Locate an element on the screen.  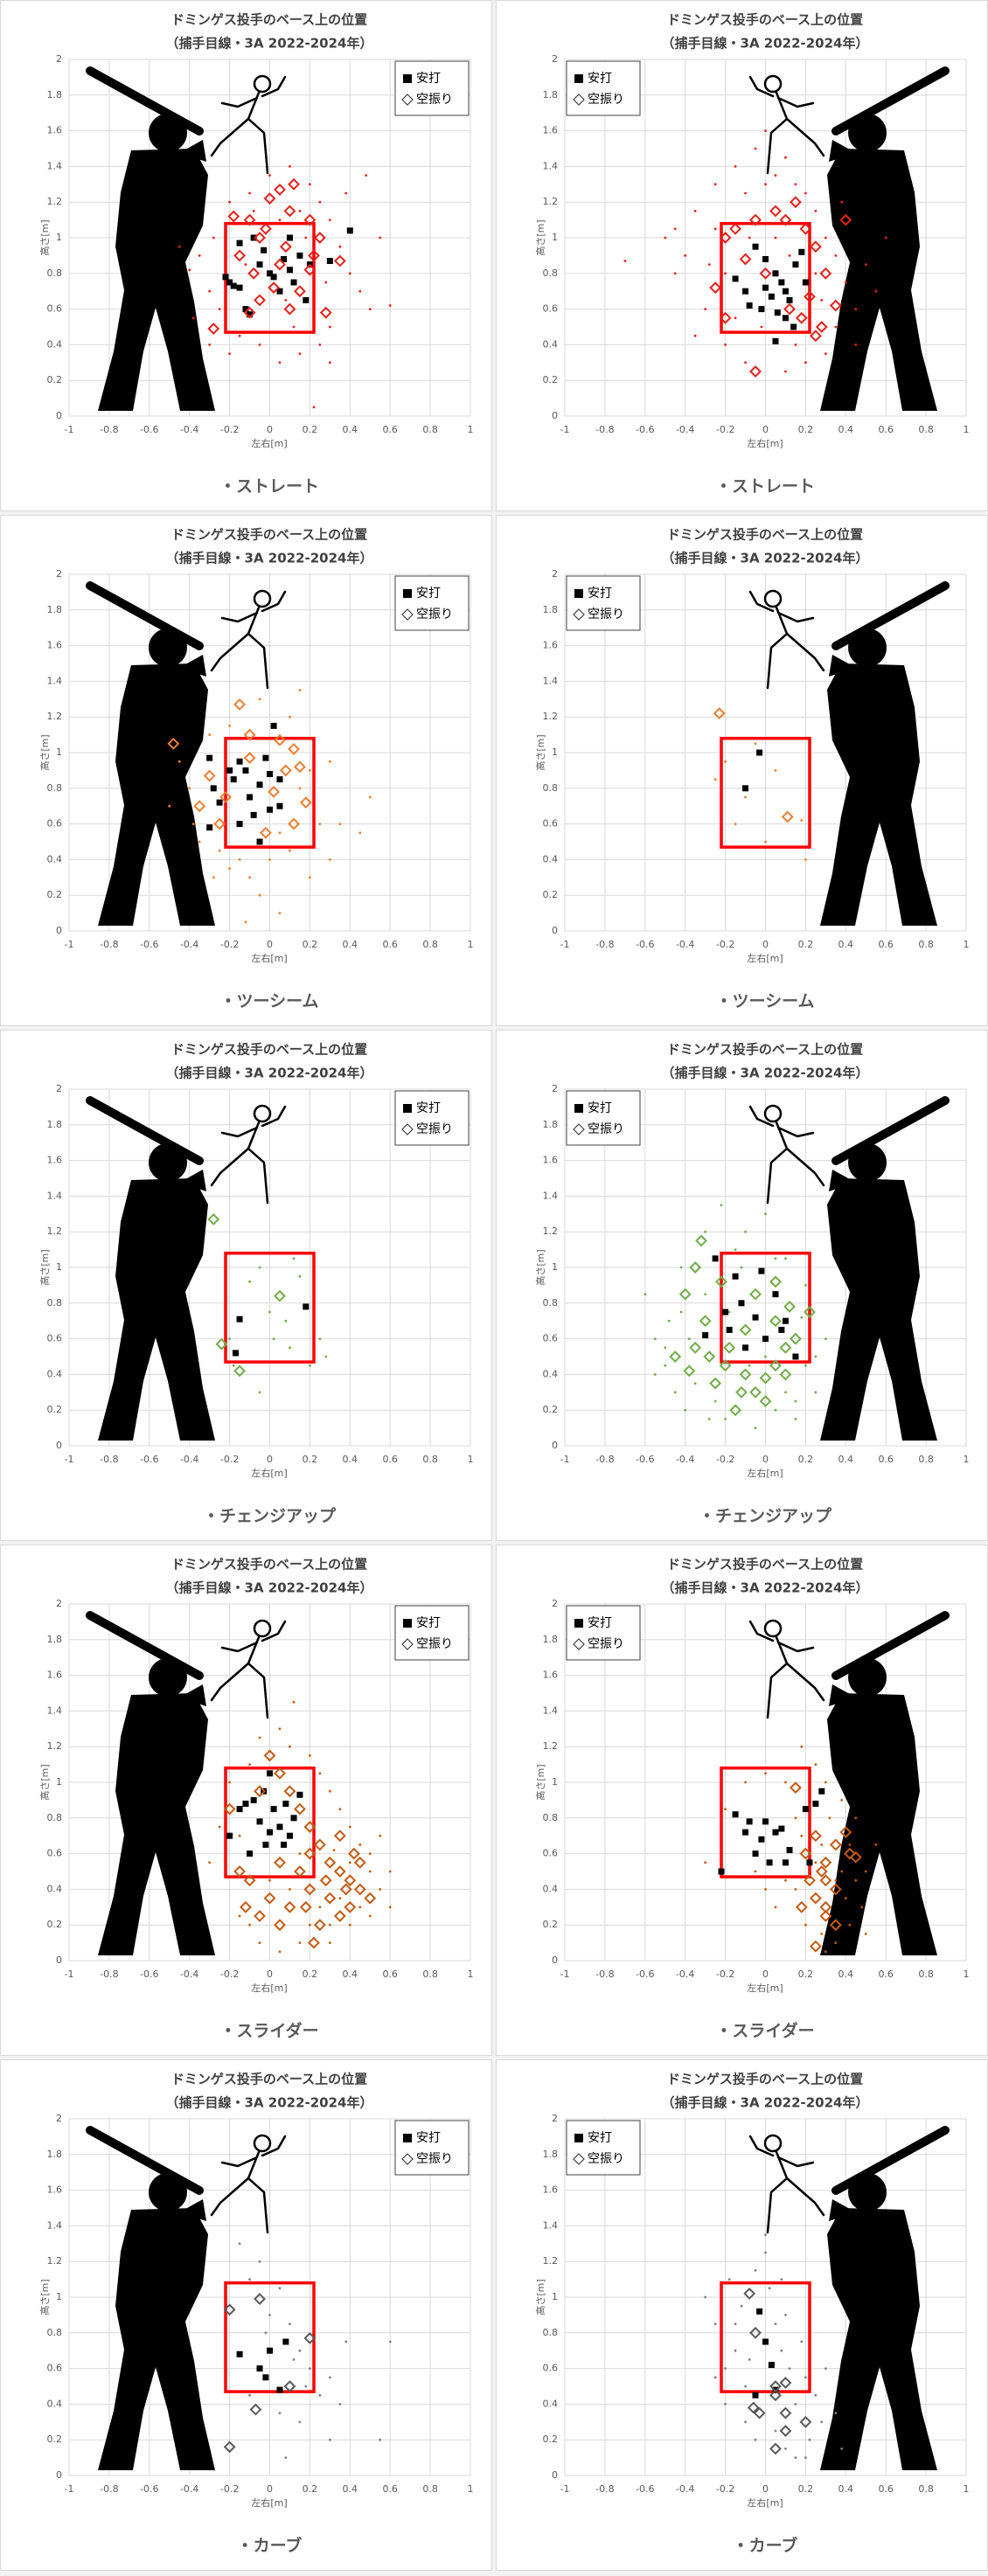
x-tick-label: -0.6 is located at coordinates (645, 429).